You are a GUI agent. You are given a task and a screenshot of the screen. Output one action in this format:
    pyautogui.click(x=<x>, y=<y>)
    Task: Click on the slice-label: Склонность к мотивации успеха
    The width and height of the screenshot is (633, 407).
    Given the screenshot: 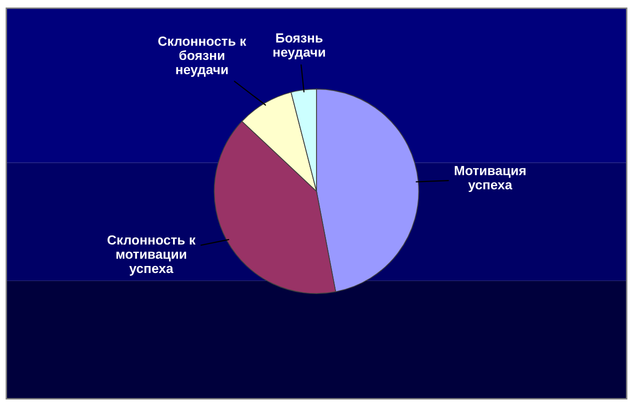 What is the action you would take?
    pyautogui.click(x=152, y=255)
    